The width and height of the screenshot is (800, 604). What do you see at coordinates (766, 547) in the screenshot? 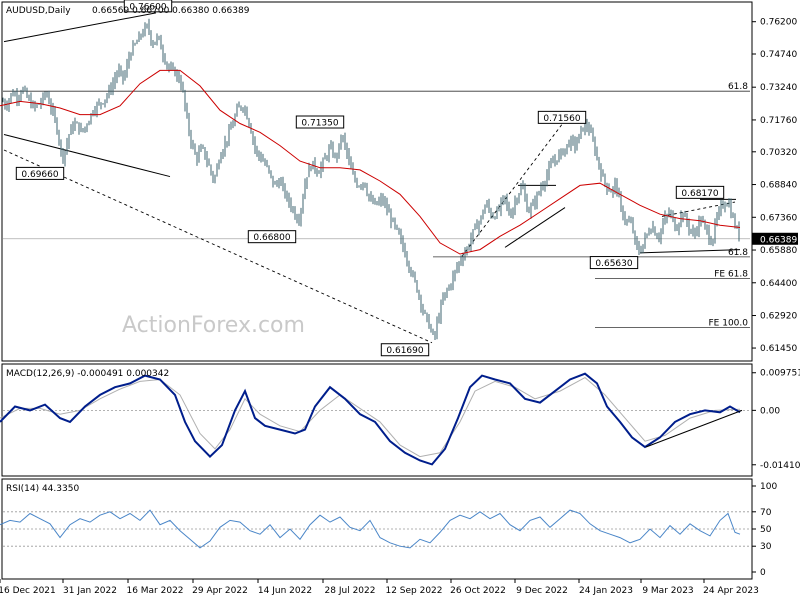
I see `rsi-tick-label: 30` at bounding box center [766, 547].